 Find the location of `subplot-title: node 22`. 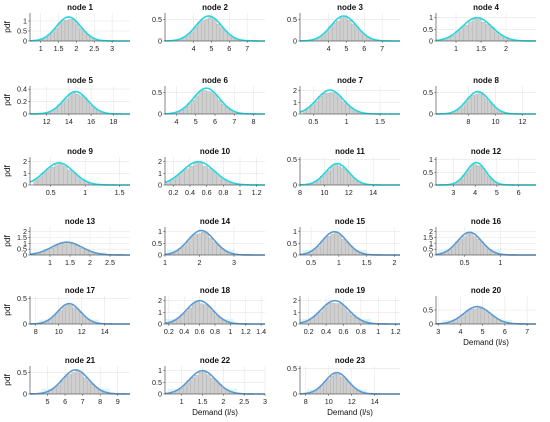

subplot-title: node 22 is located at coordinates (215, 360).